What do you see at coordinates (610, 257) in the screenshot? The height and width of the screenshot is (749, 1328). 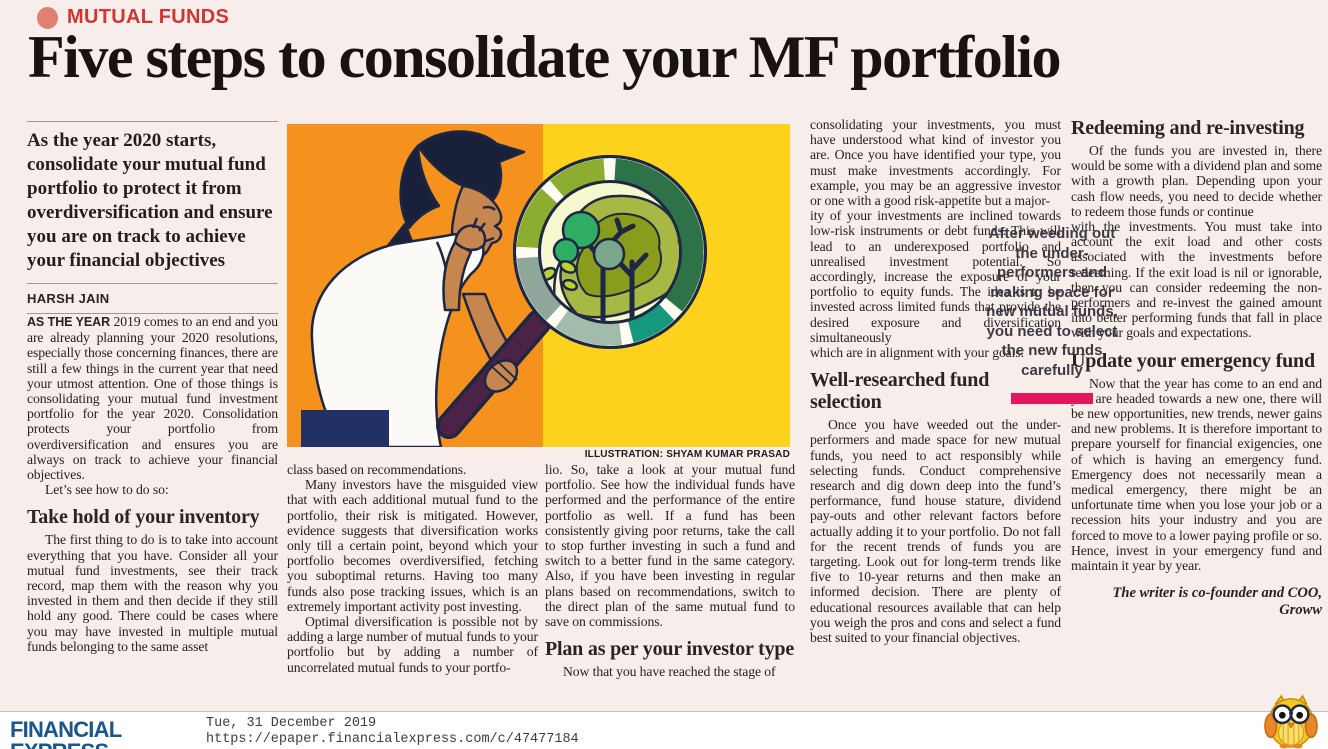 I see `lens-trees` at bounding box center [610, 257].